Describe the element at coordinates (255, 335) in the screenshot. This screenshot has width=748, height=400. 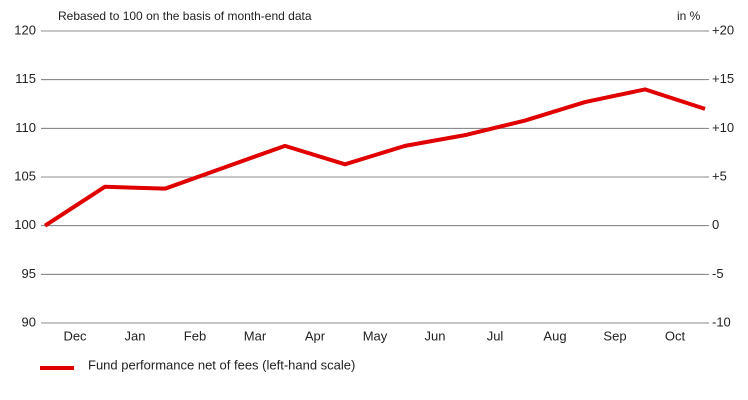
I see `x-tick-label: Mar` at that location.